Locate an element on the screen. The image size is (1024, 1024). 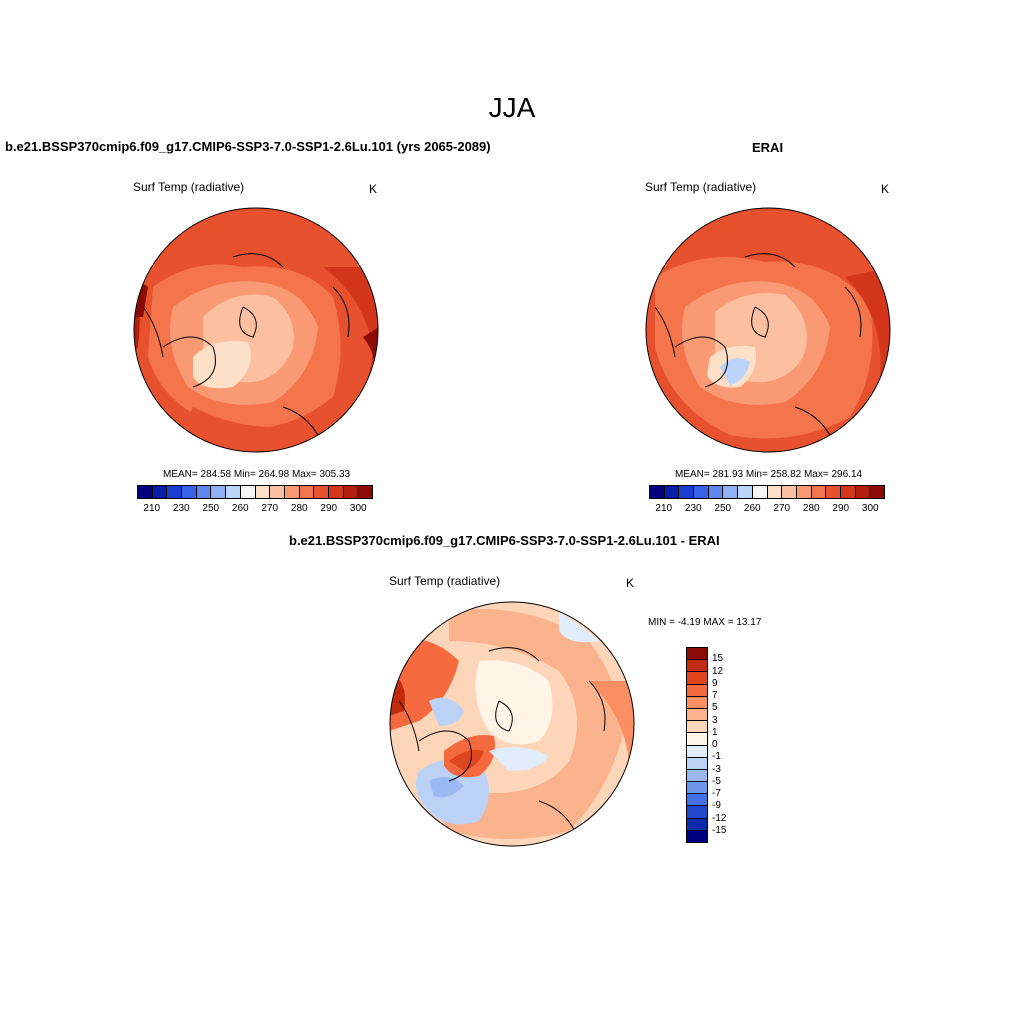
obs-colorbar-labels: 210 230 250 260 270 280 290 300 is located at coordinates (767, 509).